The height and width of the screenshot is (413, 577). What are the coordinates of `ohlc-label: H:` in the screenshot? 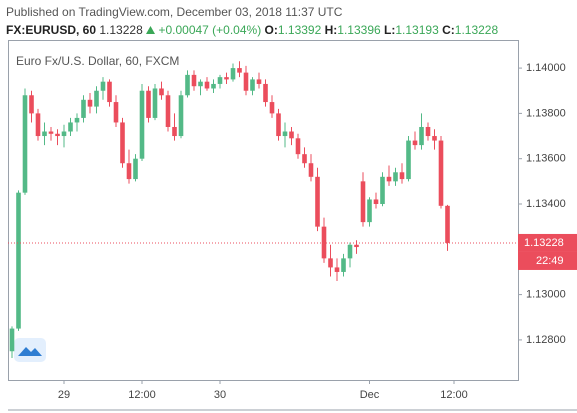 It's located at (331, 30).